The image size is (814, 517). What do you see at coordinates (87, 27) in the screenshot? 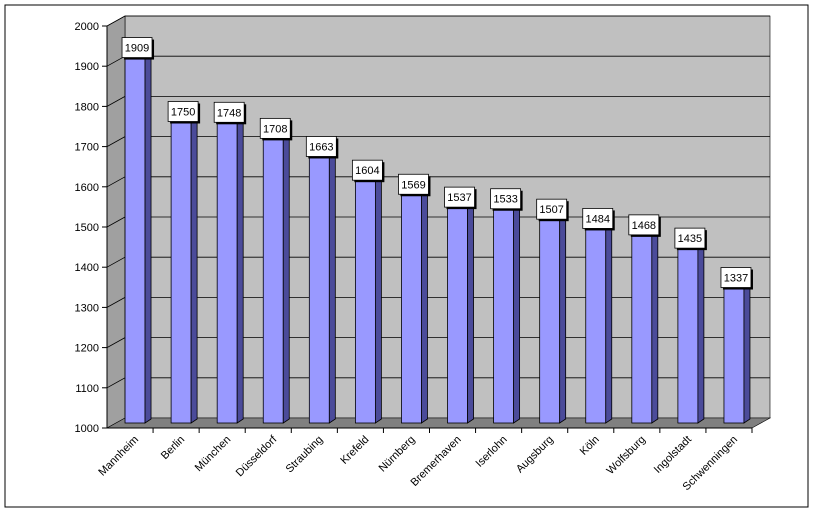
I see `y-tick-label: 2000` at bounding box center [87, 27].